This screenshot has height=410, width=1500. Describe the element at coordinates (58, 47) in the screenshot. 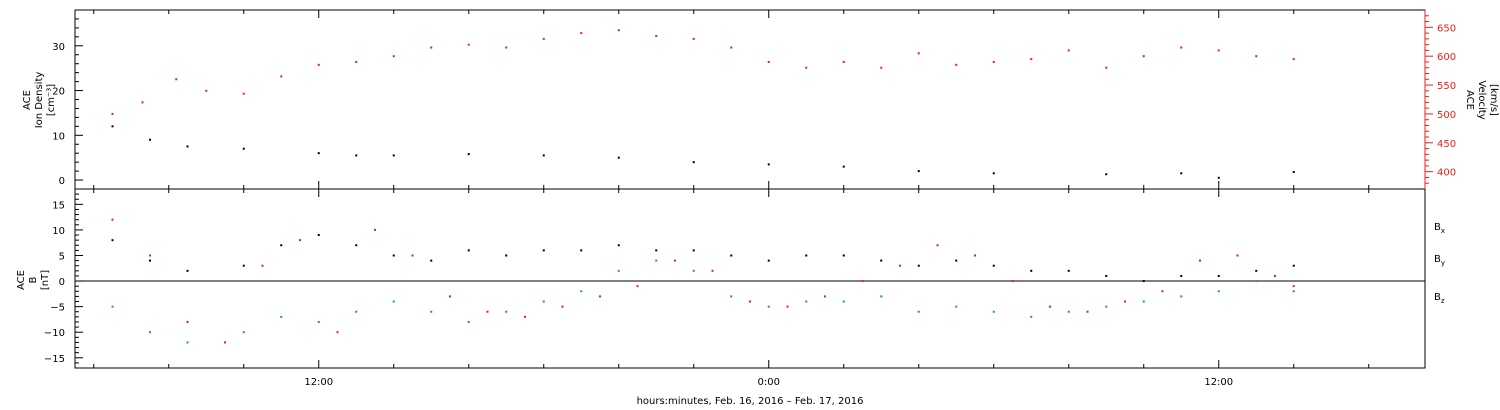

I see `density-tick-label: 30` at that location.